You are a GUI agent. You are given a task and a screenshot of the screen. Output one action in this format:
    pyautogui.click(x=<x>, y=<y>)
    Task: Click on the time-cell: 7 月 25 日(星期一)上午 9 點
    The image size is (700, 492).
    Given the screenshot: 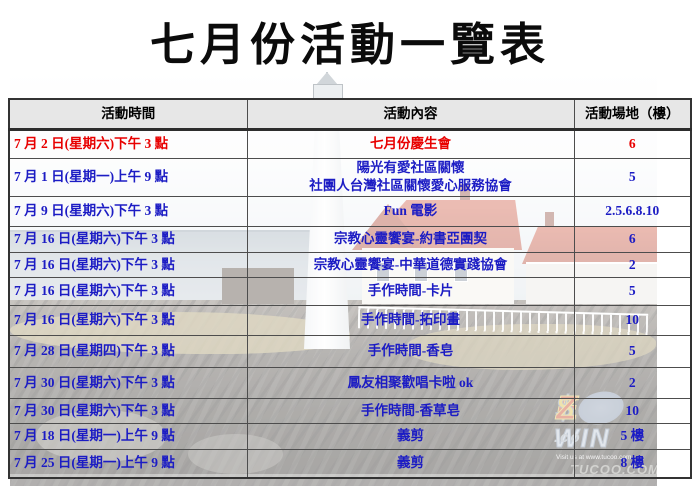 What is the action you would take?
    pyautogui.click(x=128, y=463)
    